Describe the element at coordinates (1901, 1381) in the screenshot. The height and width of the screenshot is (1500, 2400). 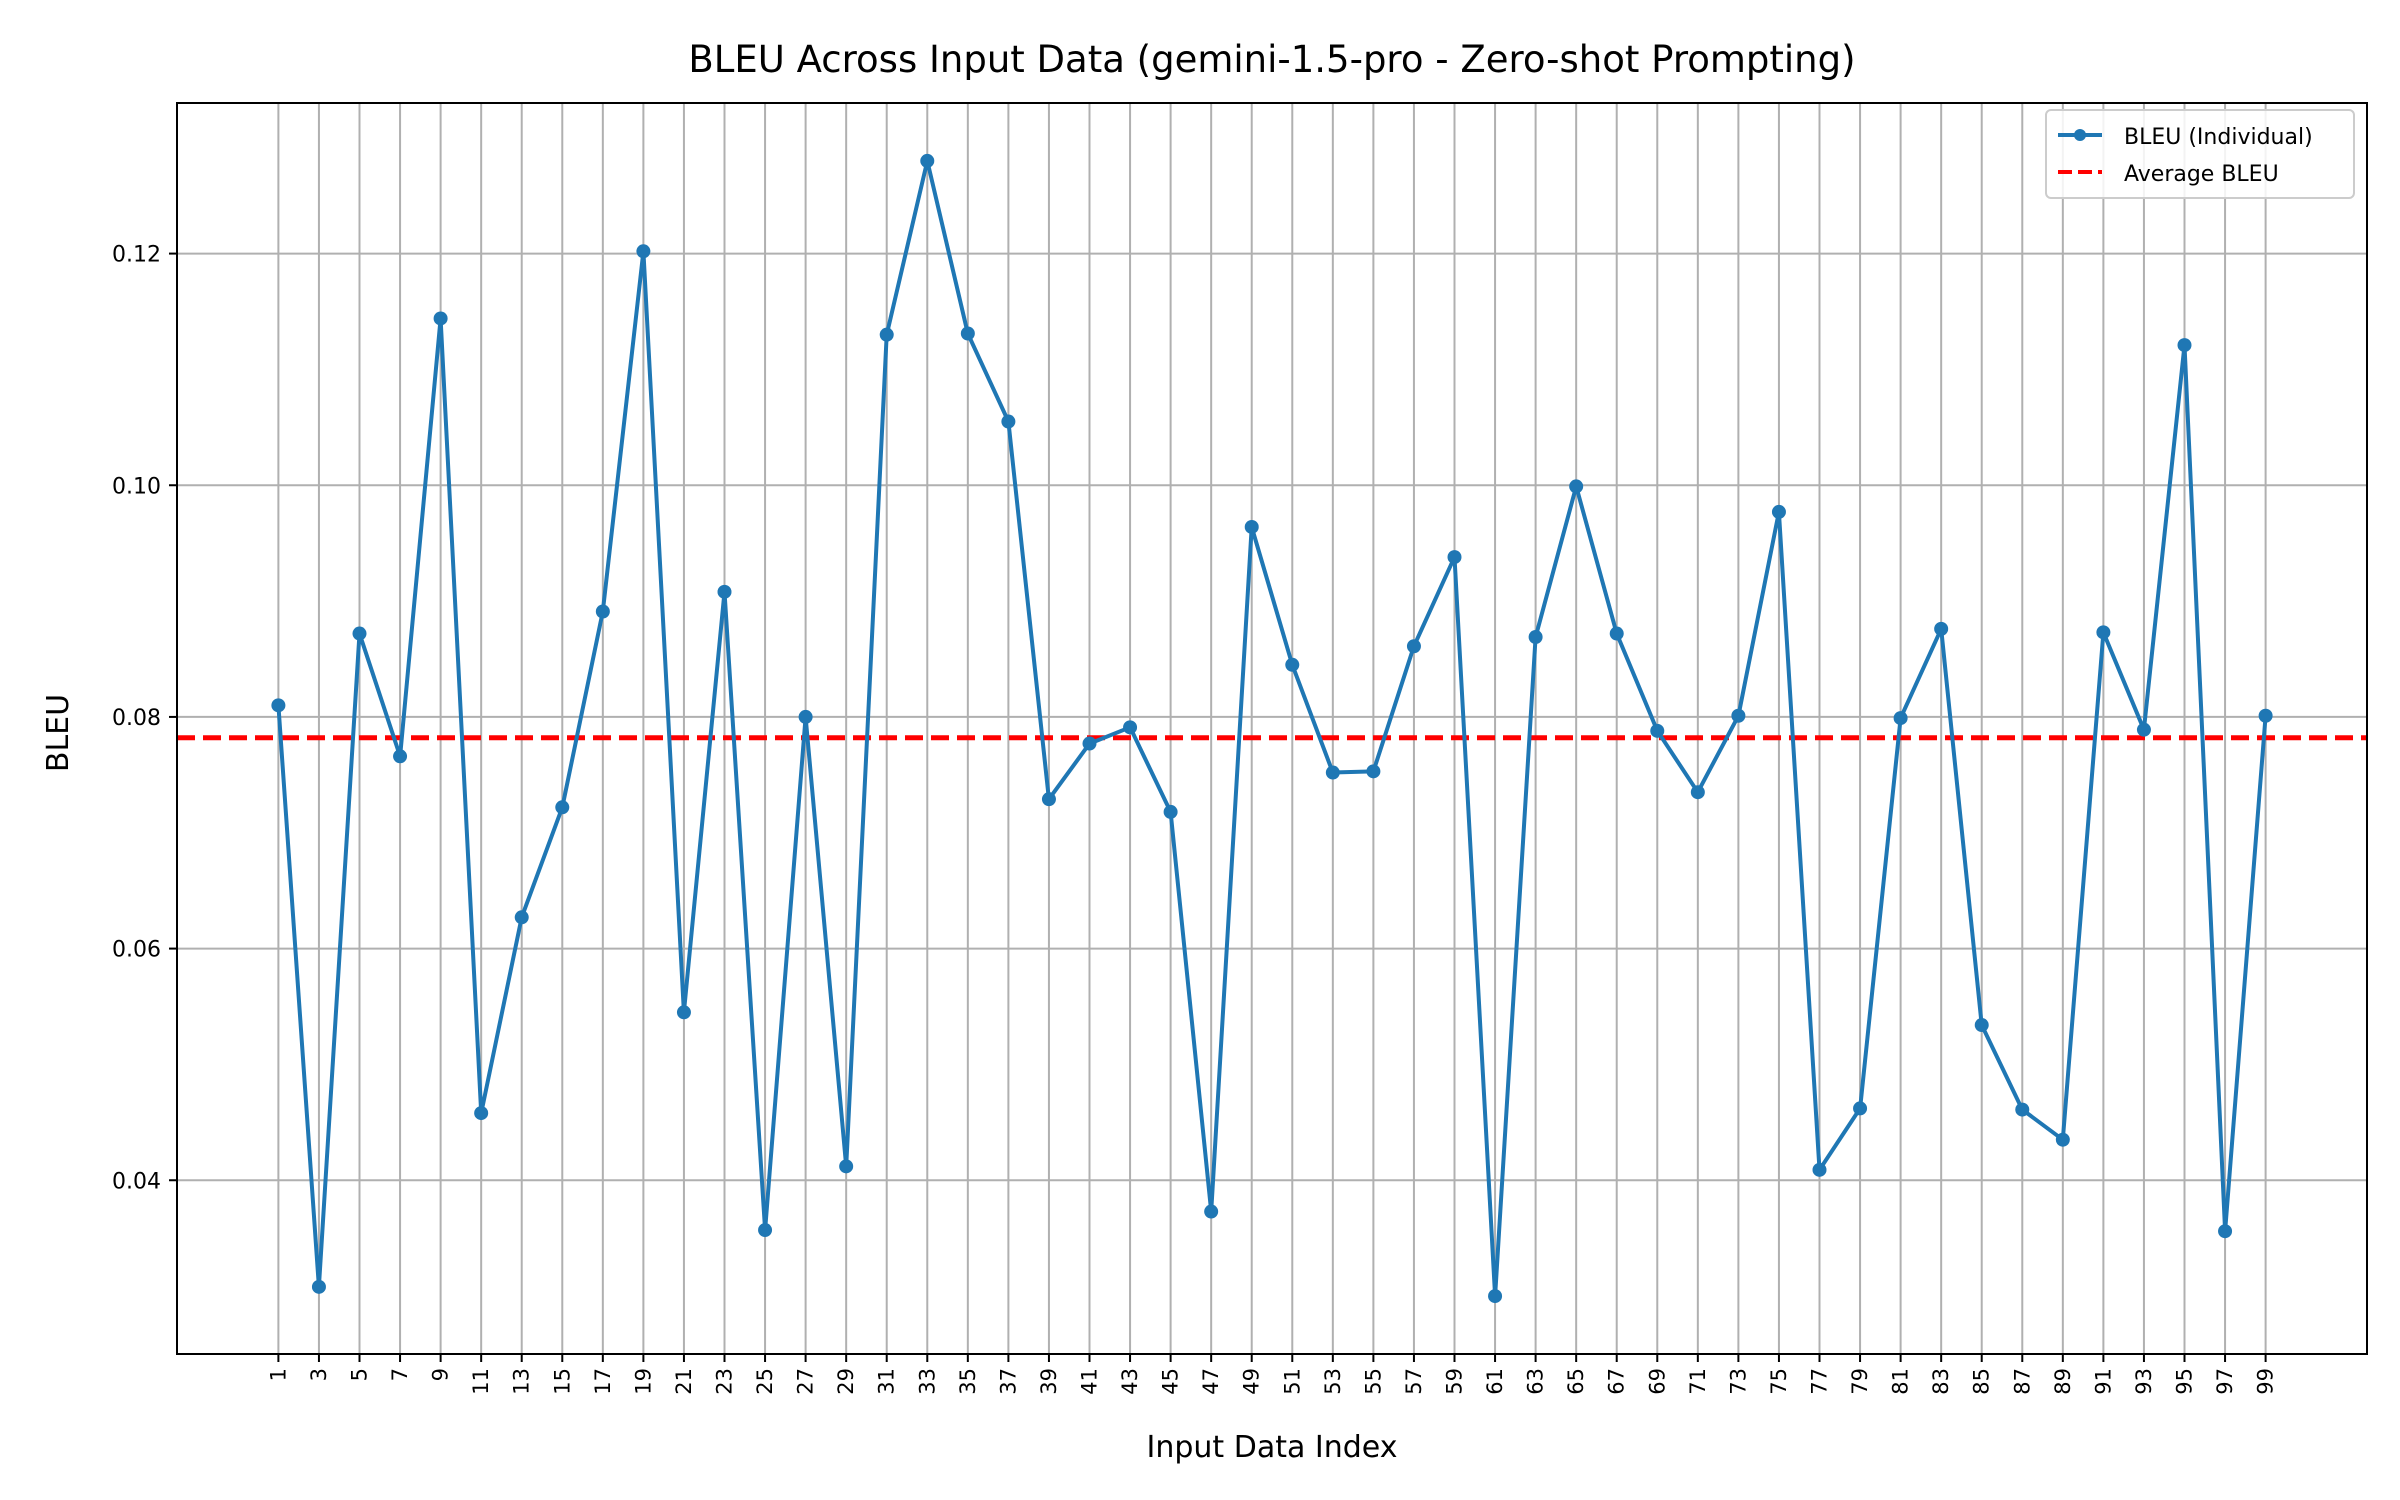
I see `x-tick-label: 81` at that location.